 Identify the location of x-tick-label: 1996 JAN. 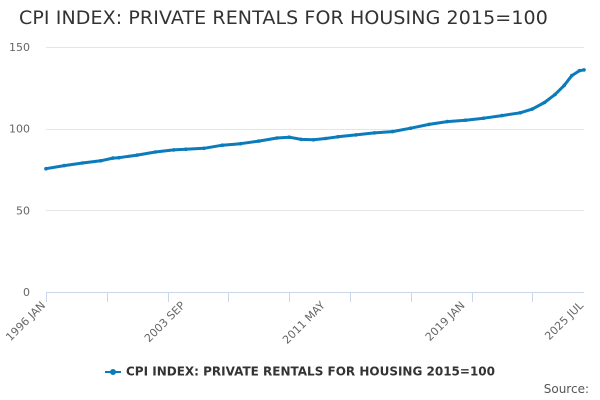
(25, 321).